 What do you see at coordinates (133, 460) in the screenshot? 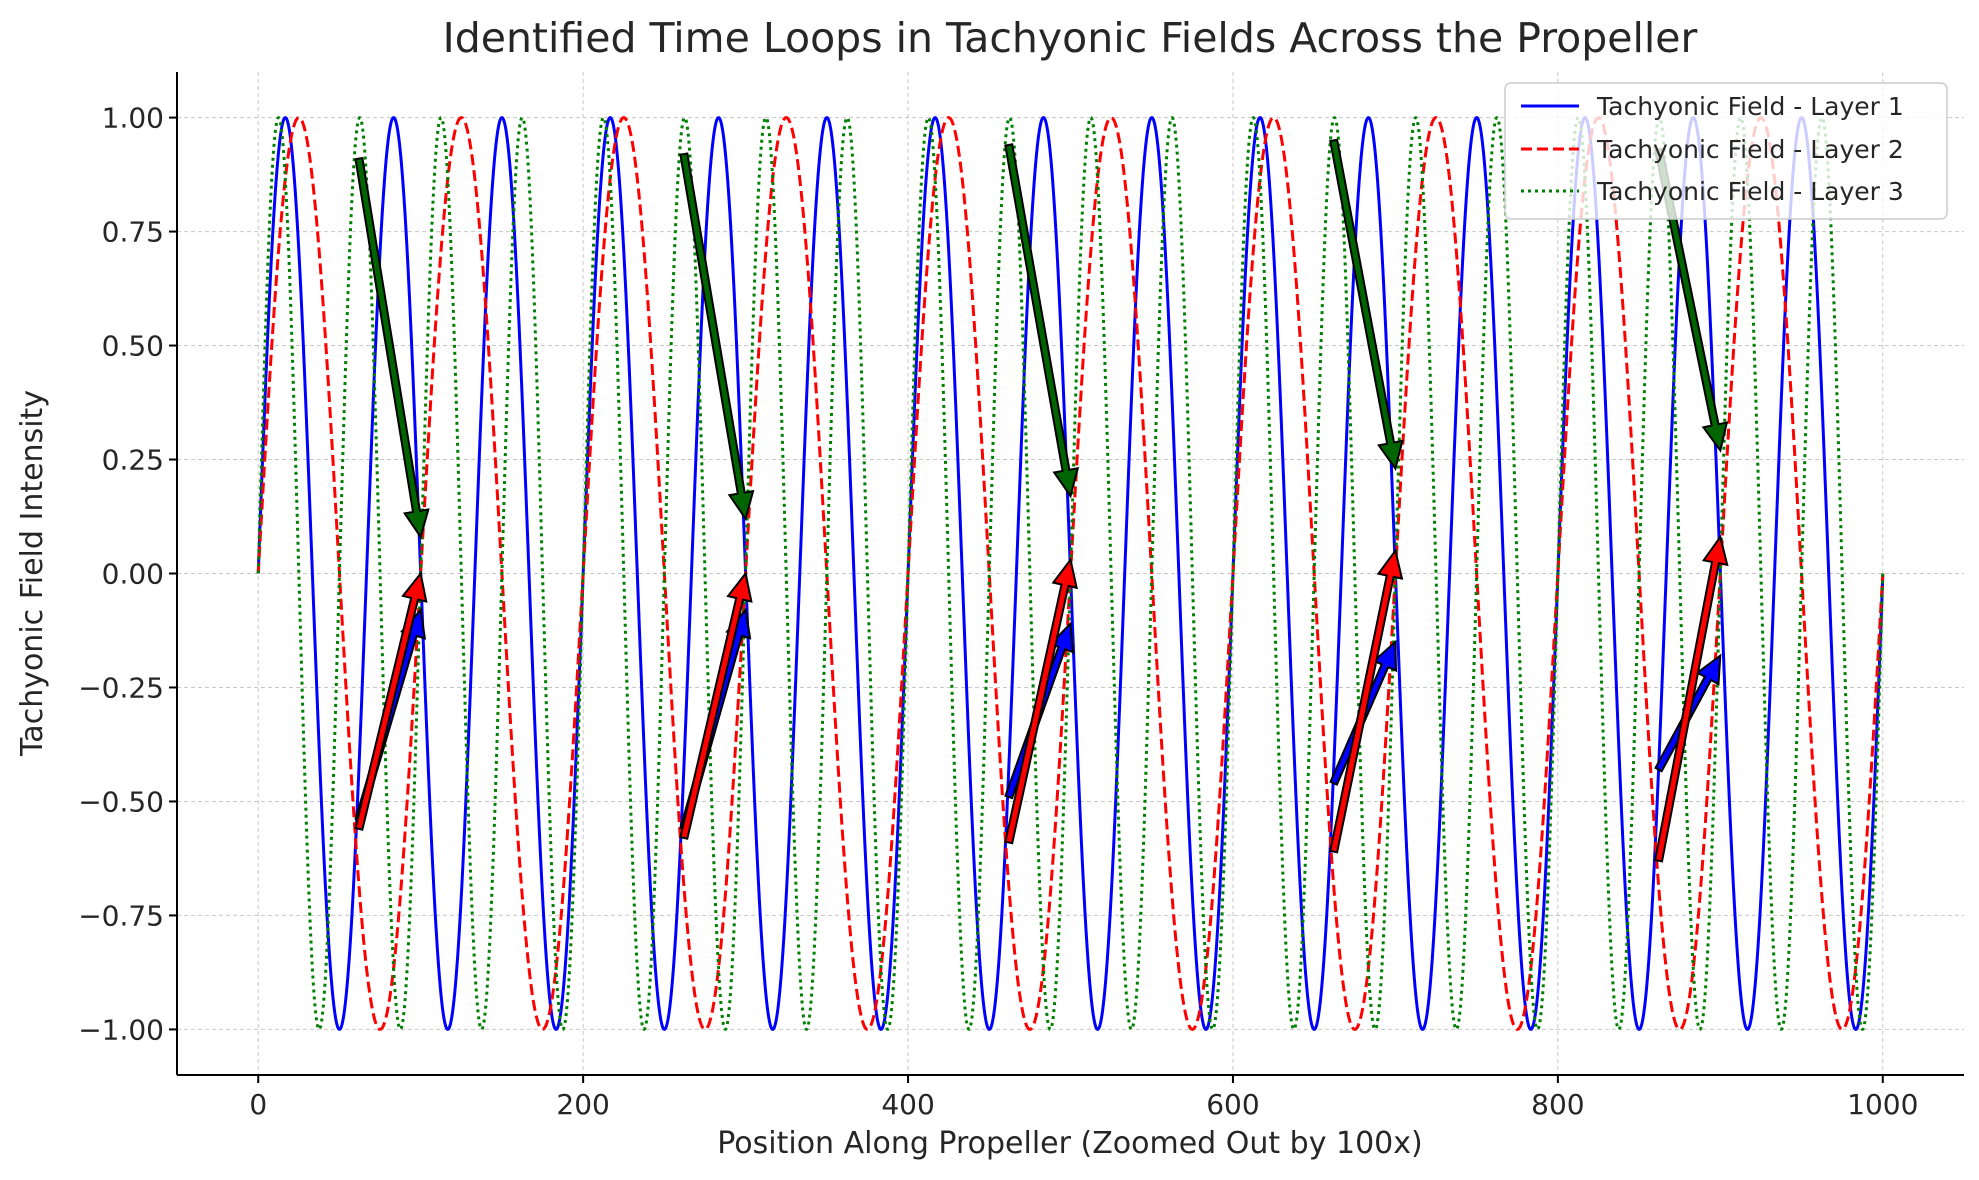
I see `y-tick-label-3: 0.25` at bounding box center [133, 460].